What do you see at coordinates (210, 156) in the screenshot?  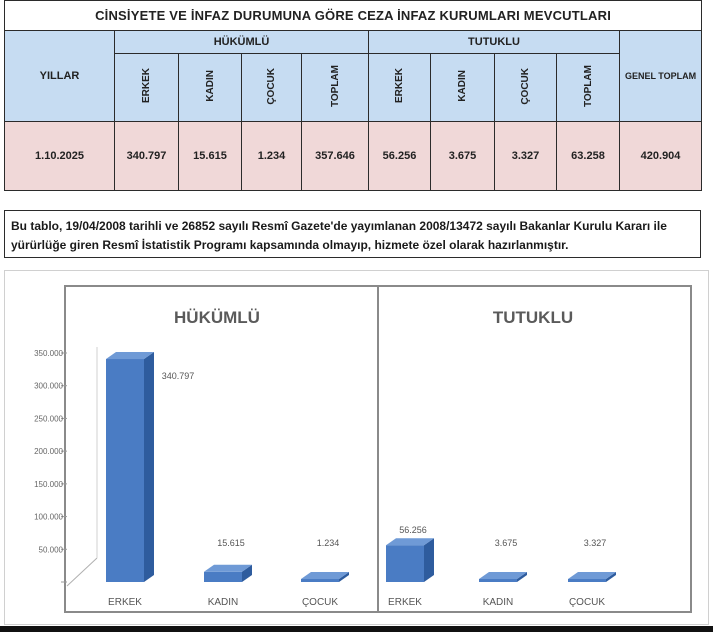 I see `value-cell: 15.615` at bounding box center [210, 156].